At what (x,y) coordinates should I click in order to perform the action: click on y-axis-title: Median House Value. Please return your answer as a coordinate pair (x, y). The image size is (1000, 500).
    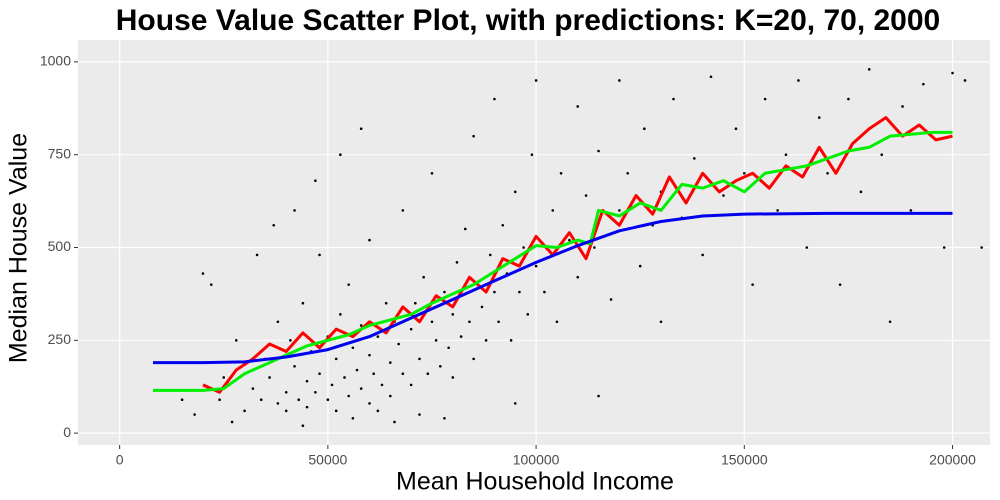
    Looking at the image, I should click on (19, 248).